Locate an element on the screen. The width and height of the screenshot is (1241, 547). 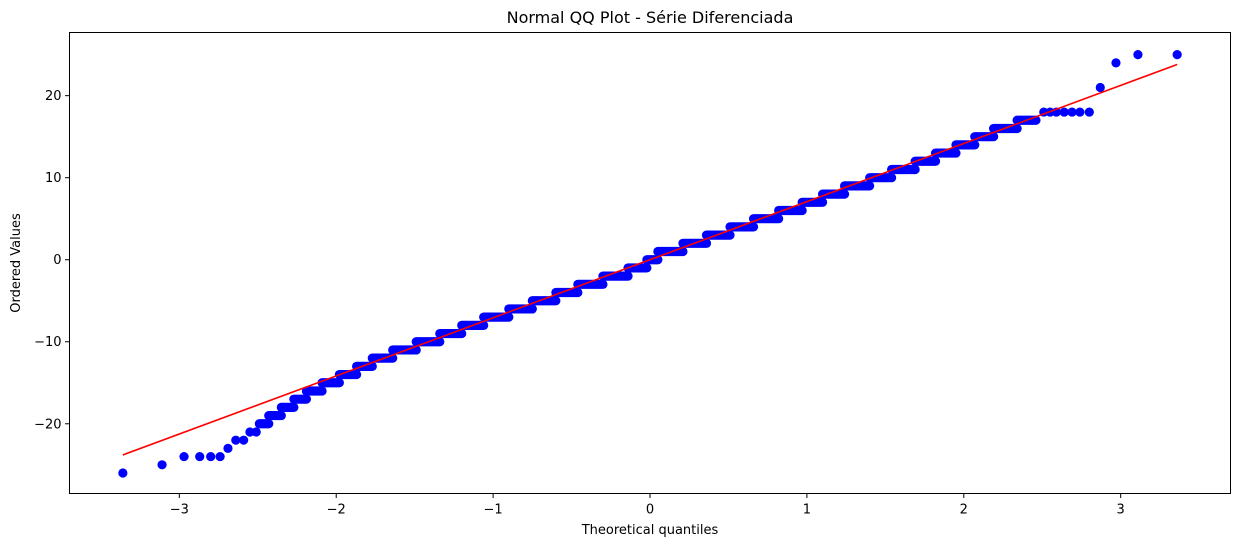
x-tick-label: 1 is located at coordinates (807, 510).